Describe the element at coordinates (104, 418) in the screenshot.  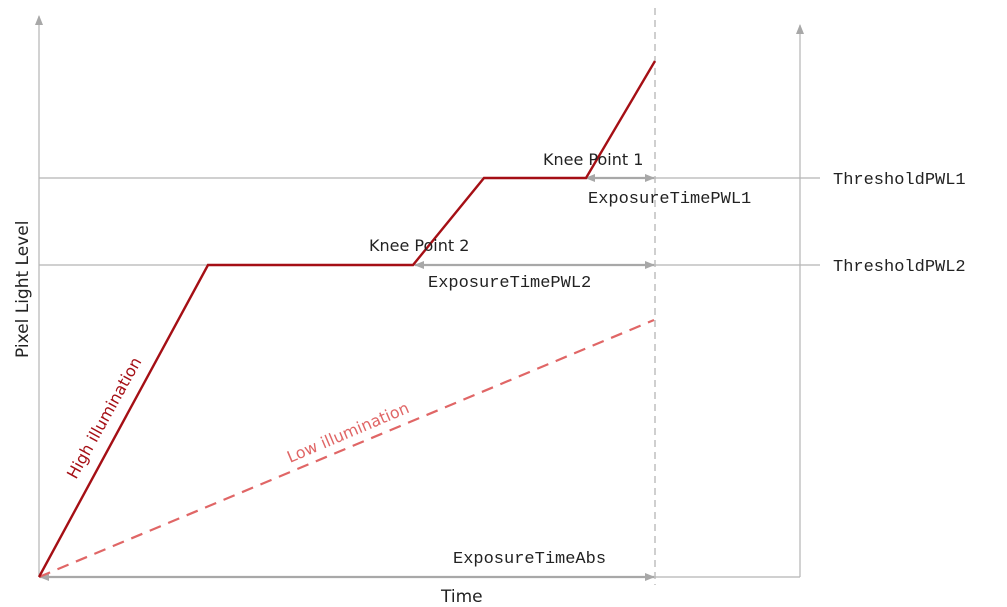
I see `high-illumination-label: High illumination` at that location.